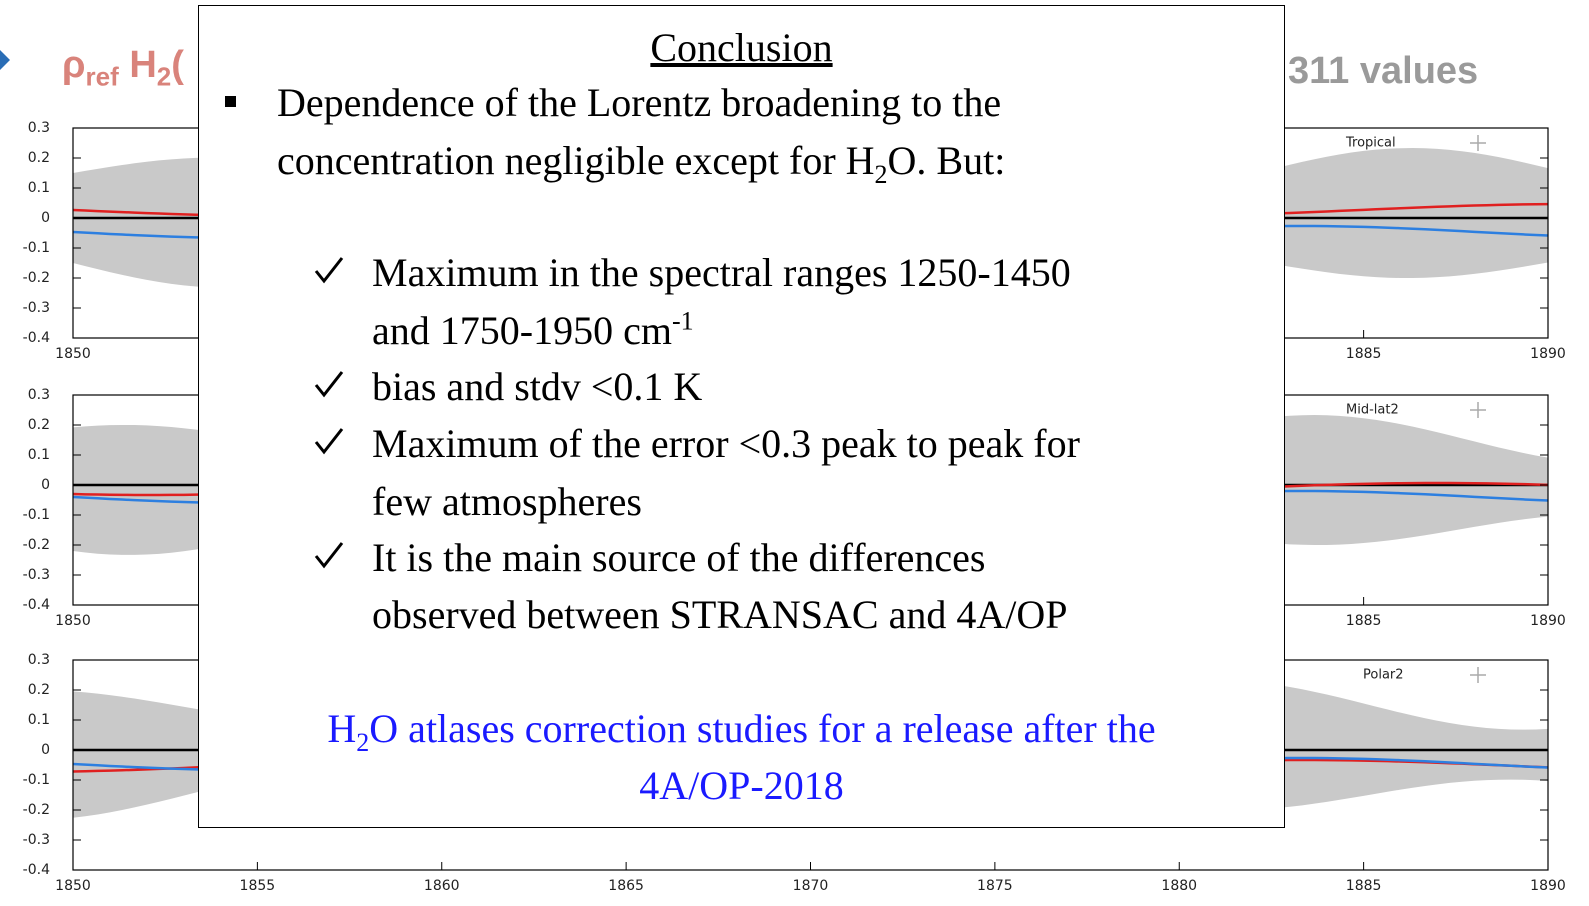 Image resolution: width=1589 pixels, height=906 pixels. What do you see at coordinates (1370, 143) in the screenshot?
I see `panel-label: Tropical` at bounding box center [1370, 143].